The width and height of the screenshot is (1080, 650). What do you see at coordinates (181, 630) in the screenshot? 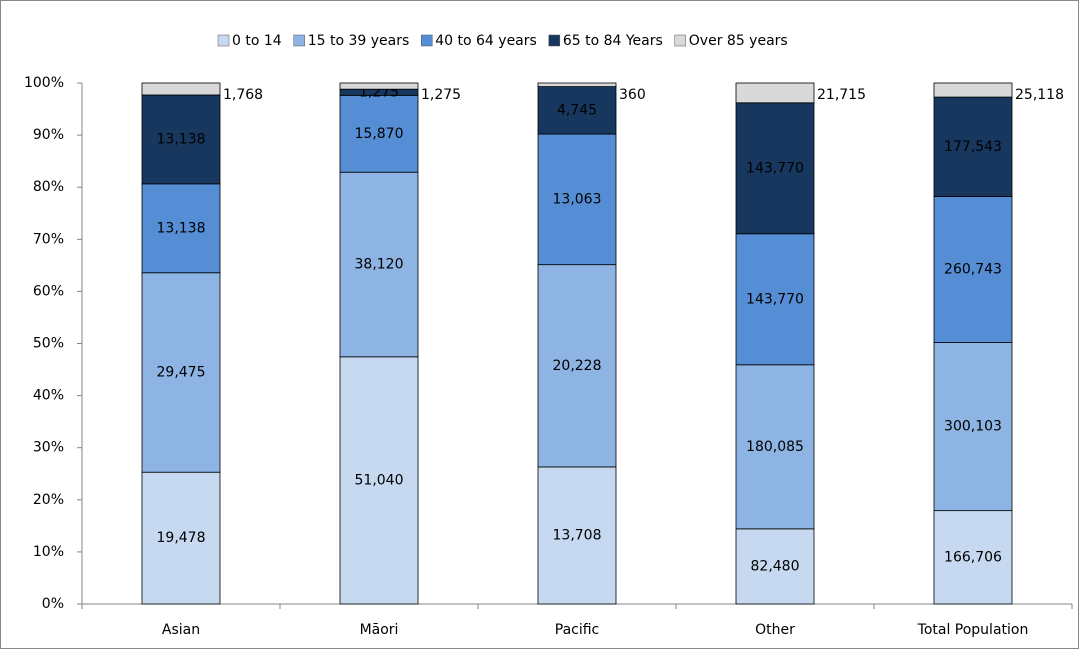
I see `x-tick-label: Asian` at bounding box center [181, 630].